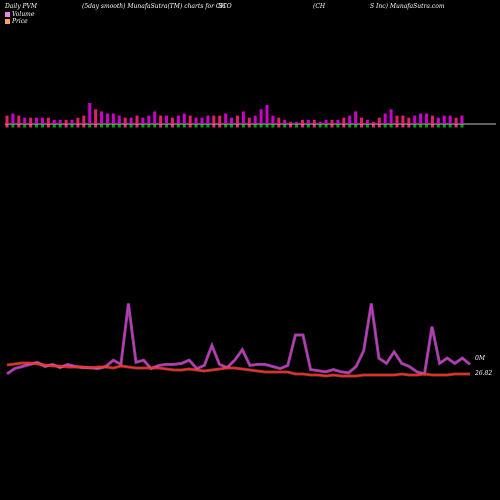 The image size is (500, 500). What do you see at coordinates (225, 6) in the screenshot?
I see `header-symbol: SCO` at bounding box center [225, 6].